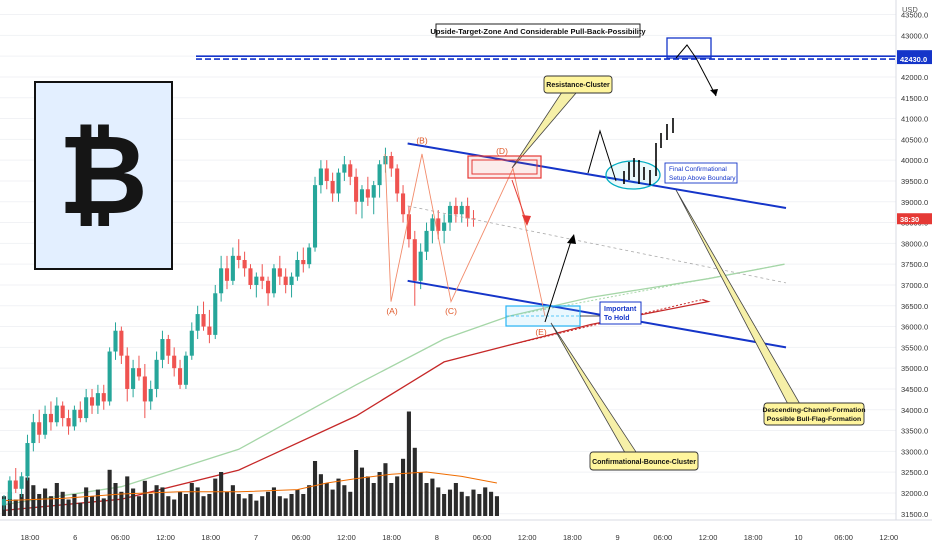 This screenshot has width=932, height=550. What do you see at coordinates (914, 285) in the screenshot?
I see `price-tick-label: 37000.0` at bounding box center [914, 285].